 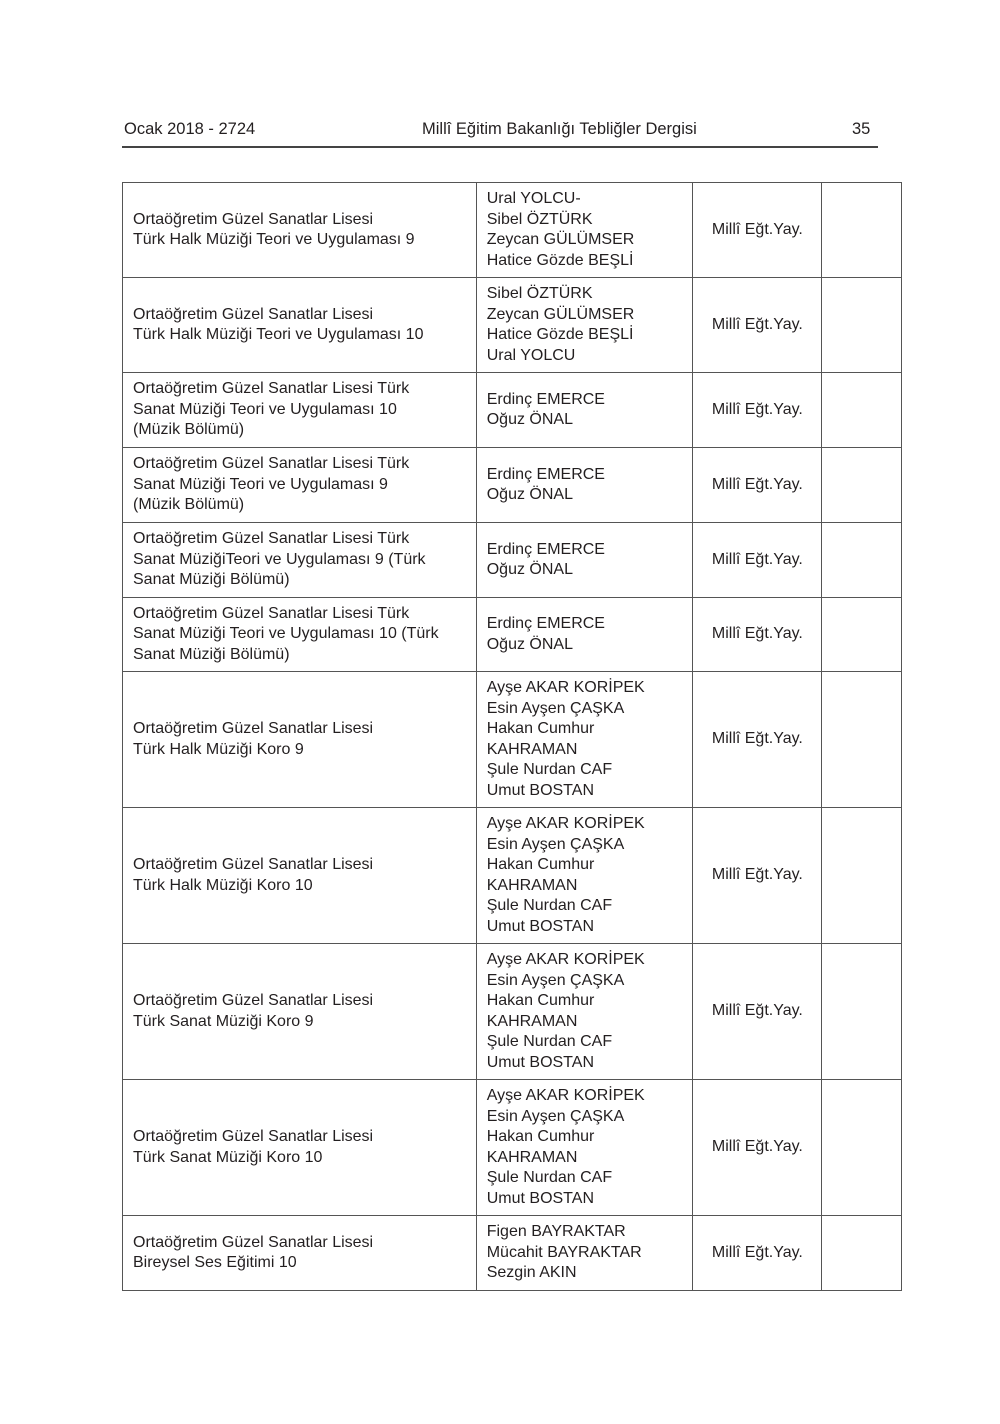 I want to click on book-title-cell-line: Türk Halk Müziği Koro 9, so click(x=218, y=749).